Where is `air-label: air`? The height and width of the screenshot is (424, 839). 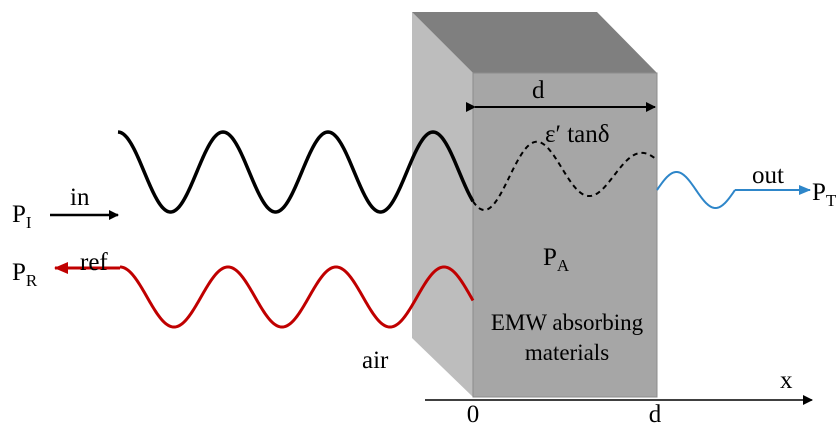
air-label: air is located at coordinates (375, 360).